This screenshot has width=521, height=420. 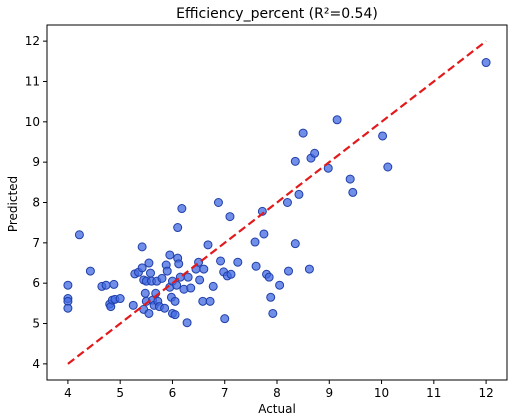 I want to click on y-tick-label: 10, so click(x=32, y=122).